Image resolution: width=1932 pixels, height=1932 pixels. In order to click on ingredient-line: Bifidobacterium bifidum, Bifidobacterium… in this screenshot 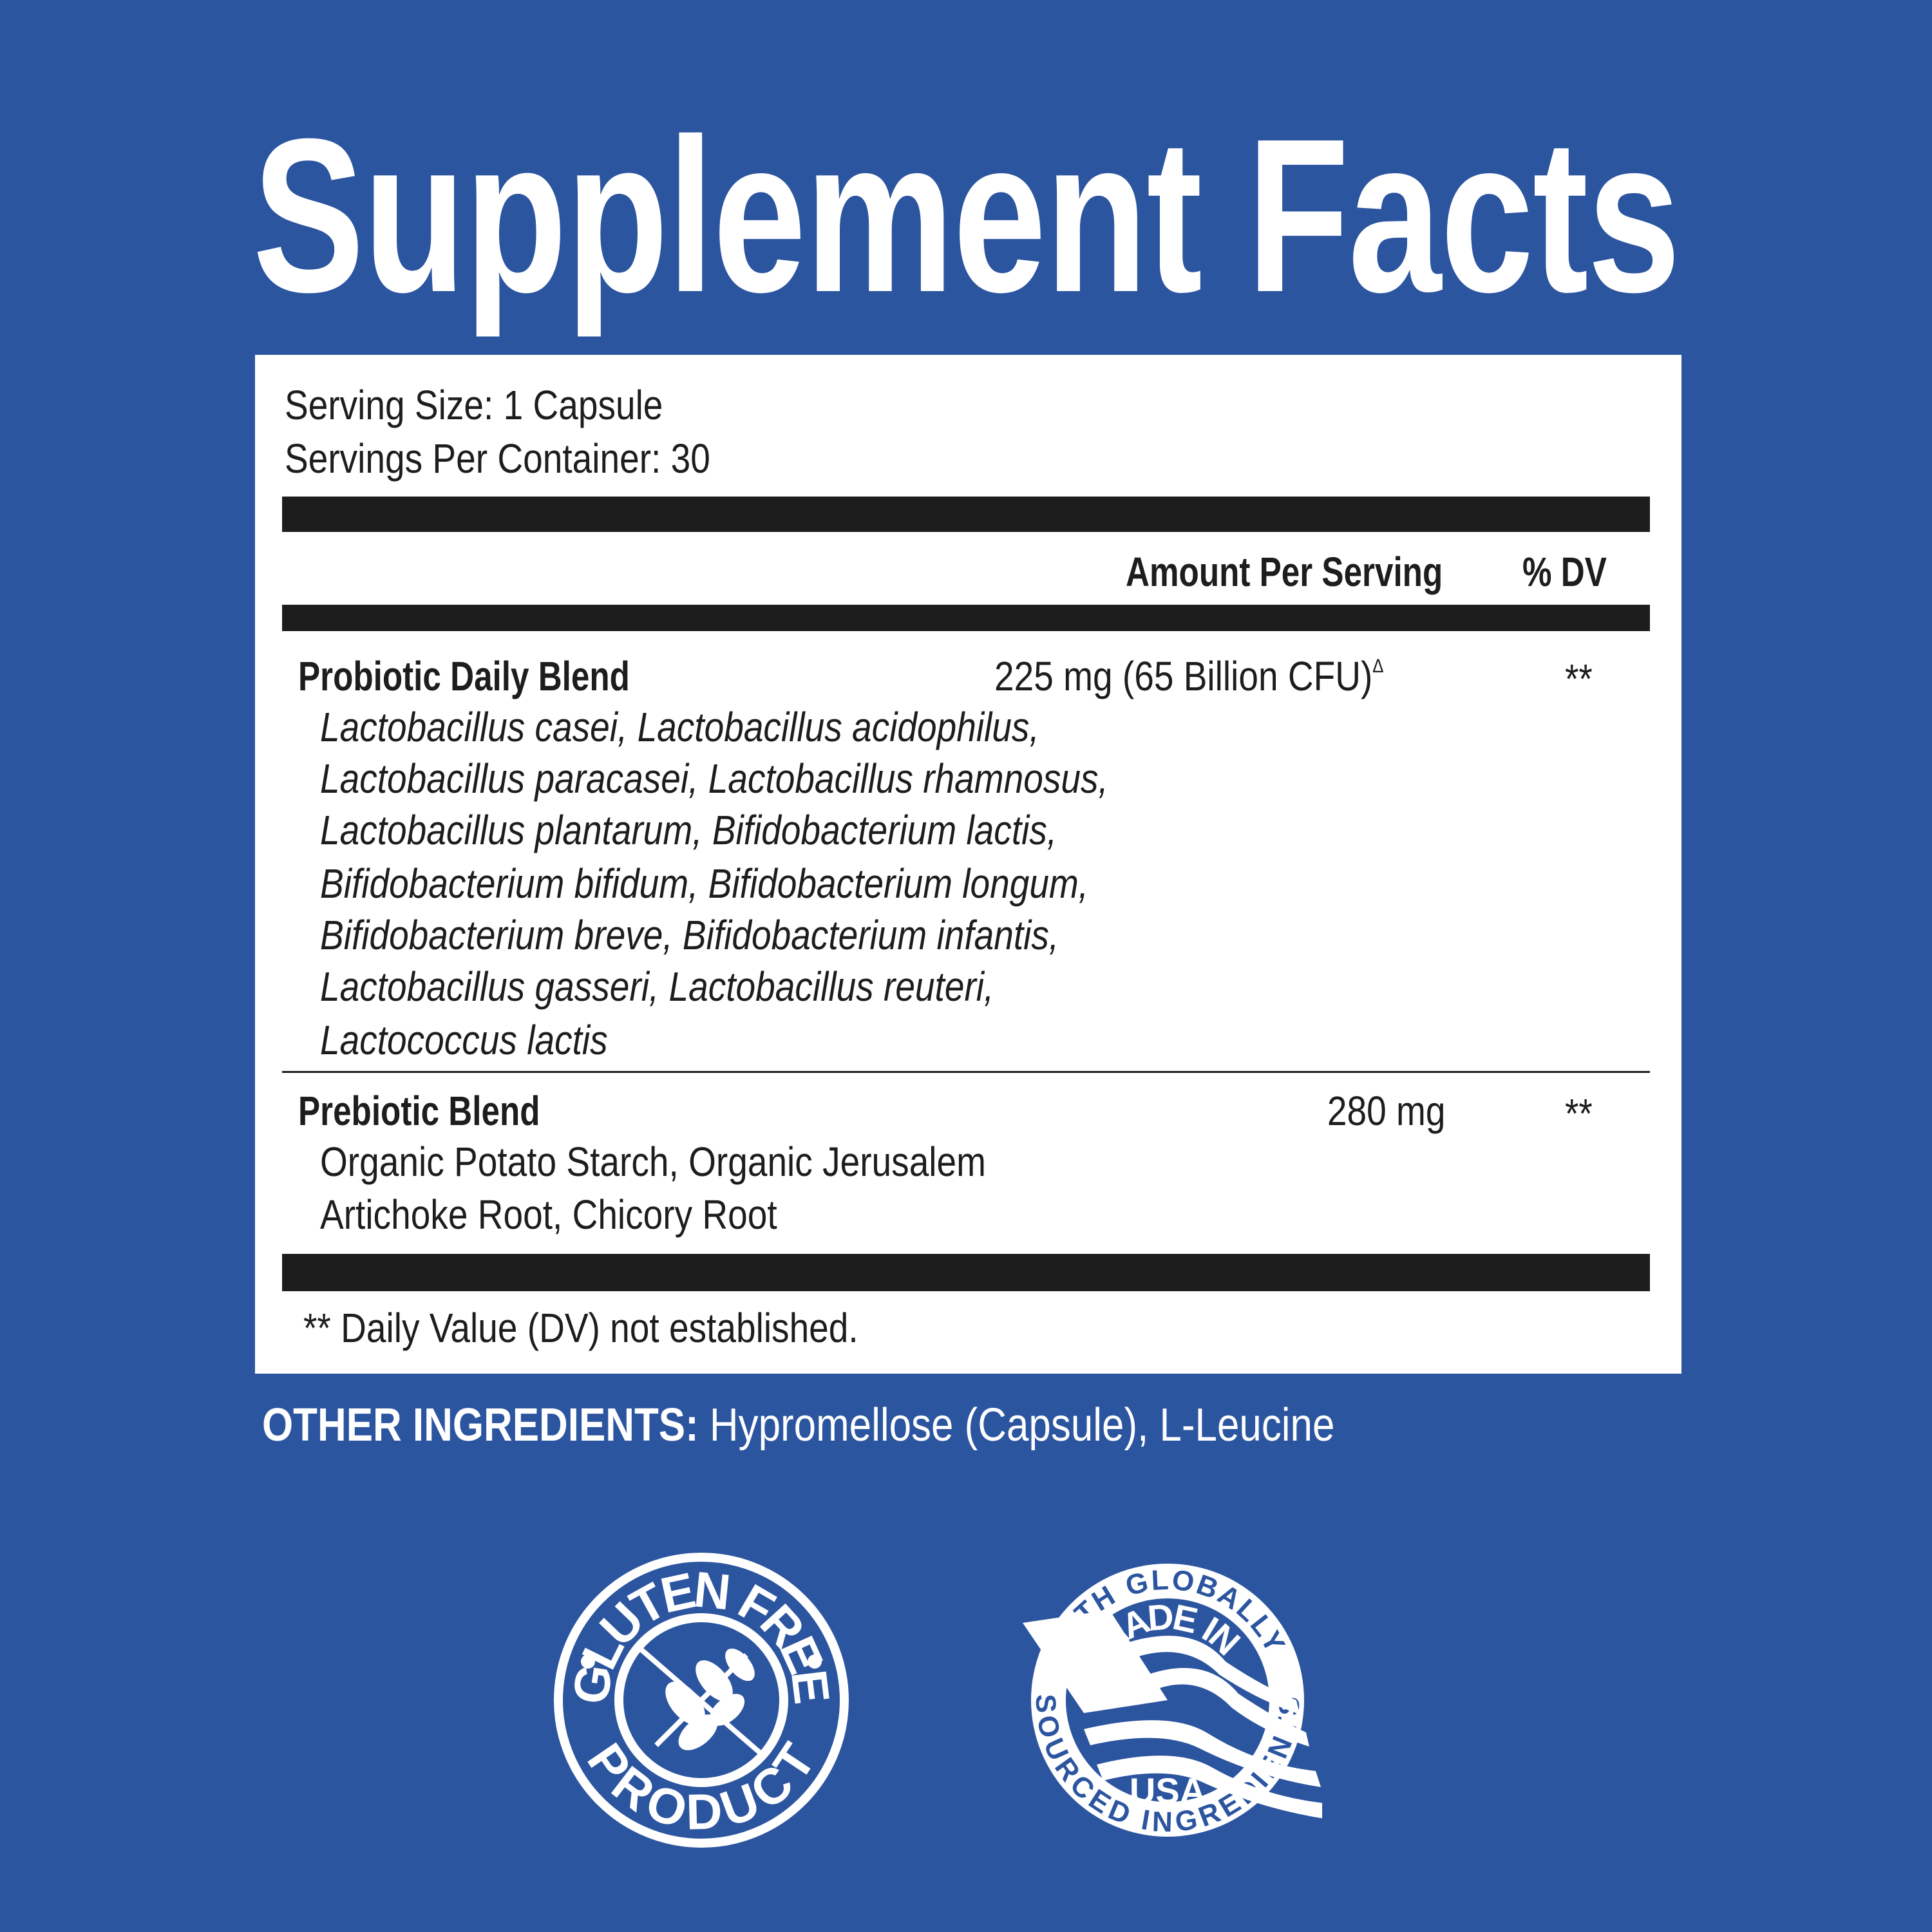, I will do `click(705, 883)`.